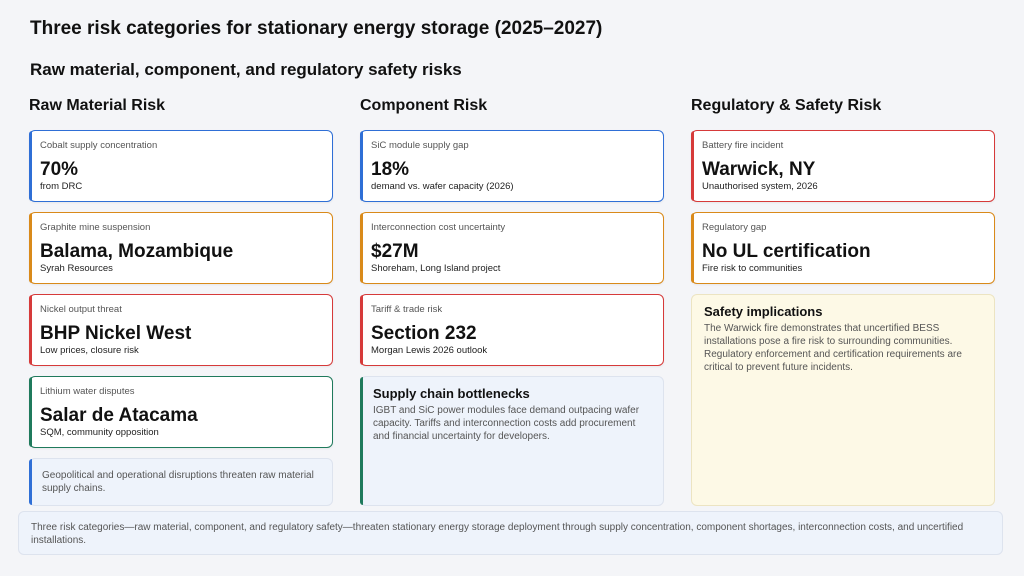  What do you see at coordinates (424, 105) in the screenshot?
I see `component-heading: Component Risk` at bounding box center [424, 105].